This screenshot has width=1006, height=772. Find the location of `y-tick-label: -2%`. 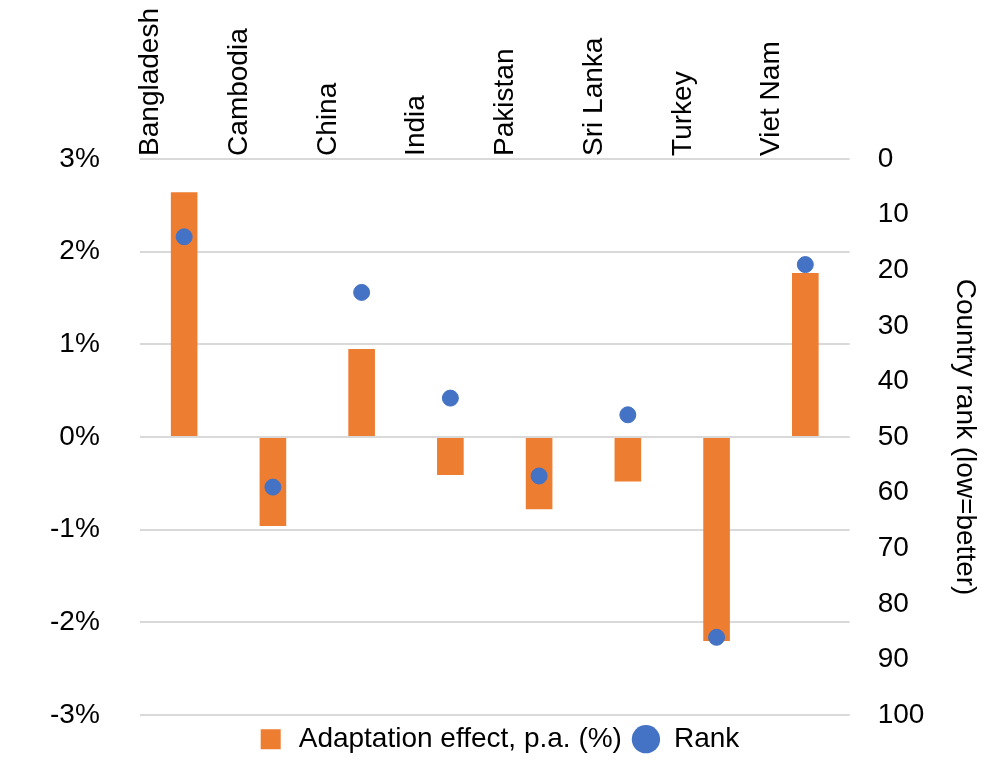

y-tick-label: -2% is located at coordinates (75, 621).